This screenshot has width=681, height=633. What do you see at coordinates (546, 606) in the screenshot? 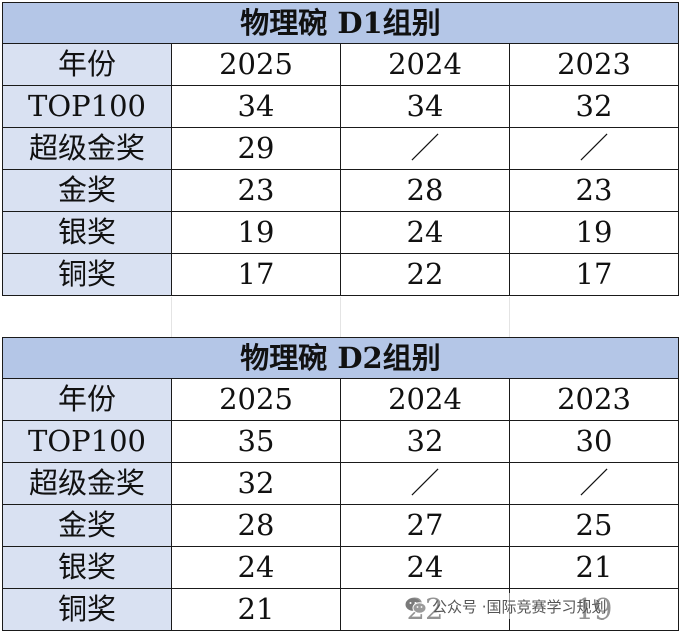
I see `watermark-account-name: 国际竞赛学习规划` at bounding box center [546, 606].